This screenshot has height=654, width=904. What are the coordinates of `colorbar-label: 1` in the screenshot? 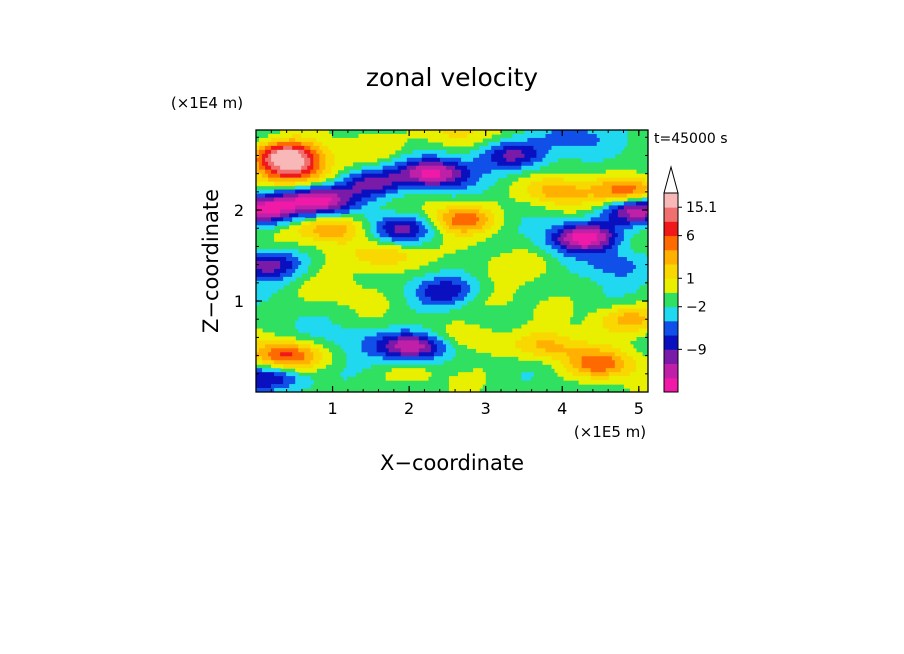 It's located at (690, 279).